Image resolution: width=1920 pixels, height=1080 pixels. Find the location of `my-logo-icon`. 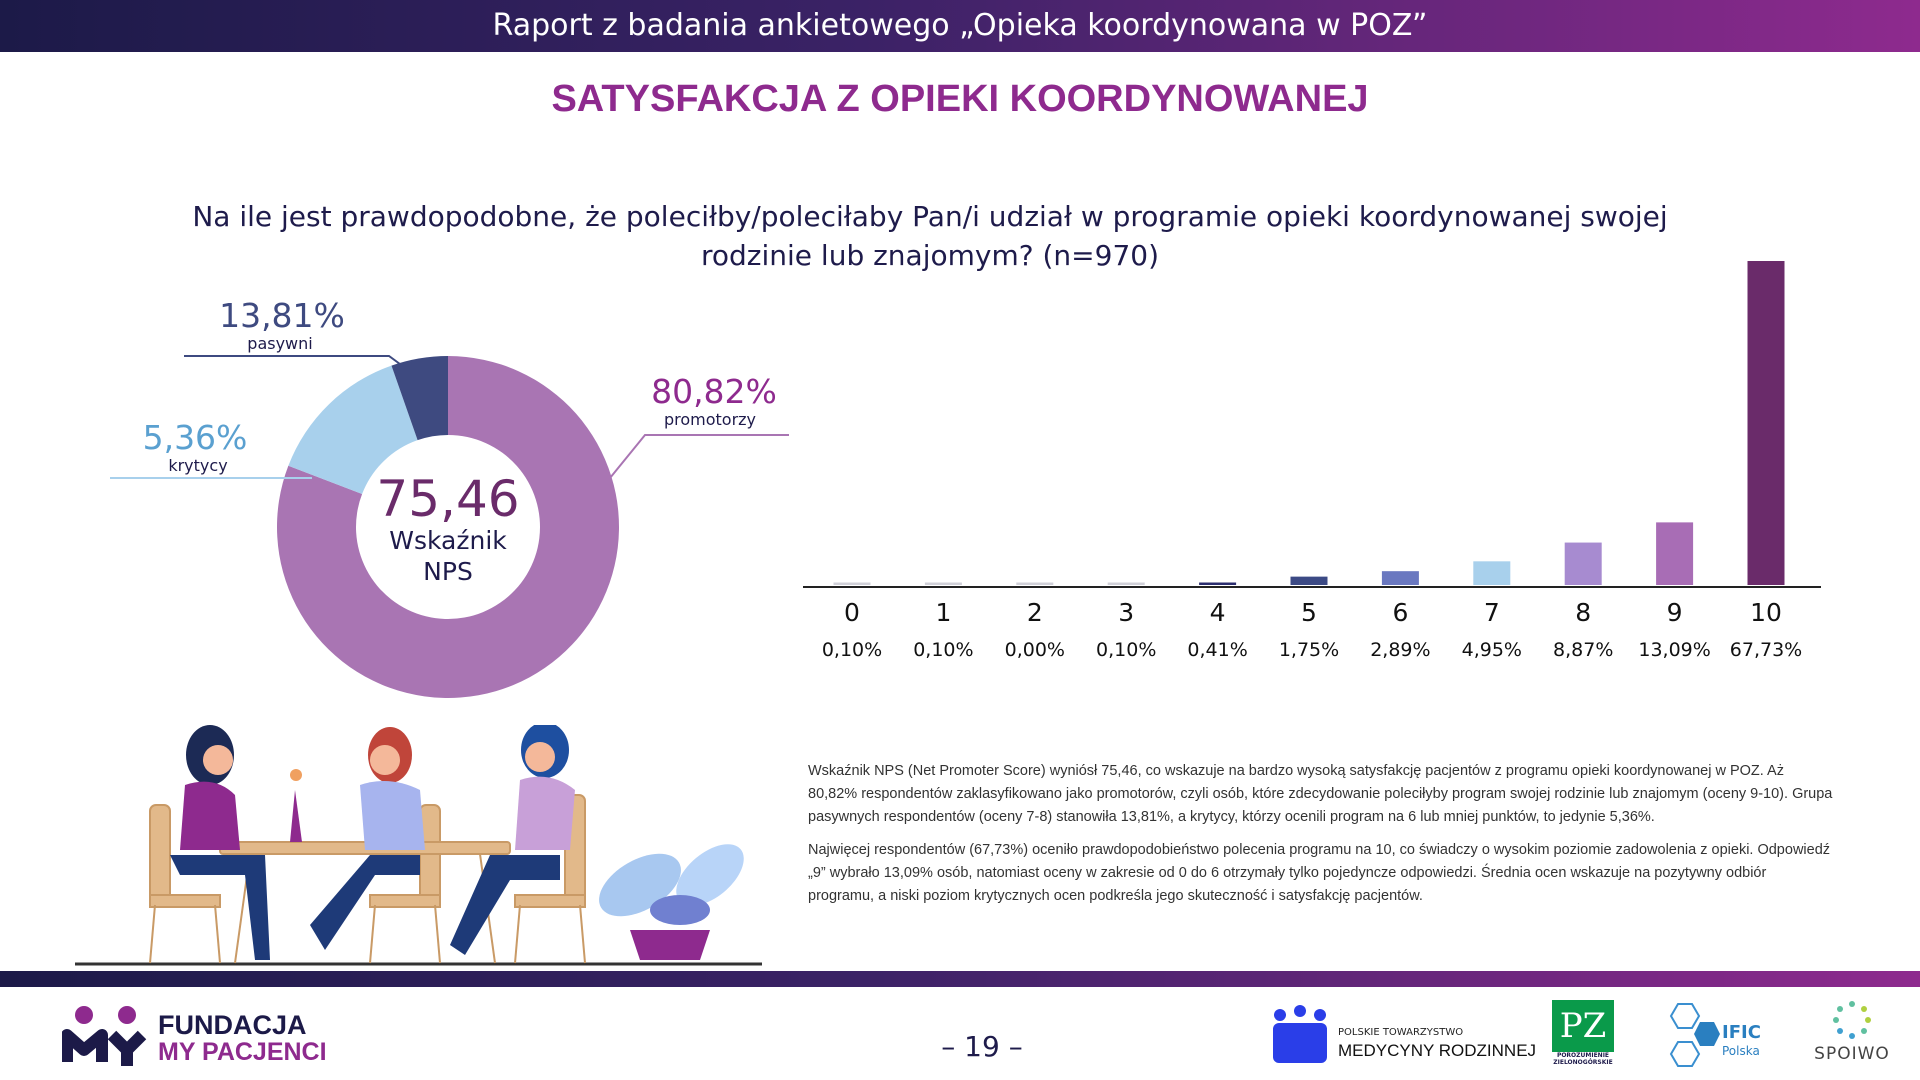

my-logo-icon is located at coordinates (104, 1036).